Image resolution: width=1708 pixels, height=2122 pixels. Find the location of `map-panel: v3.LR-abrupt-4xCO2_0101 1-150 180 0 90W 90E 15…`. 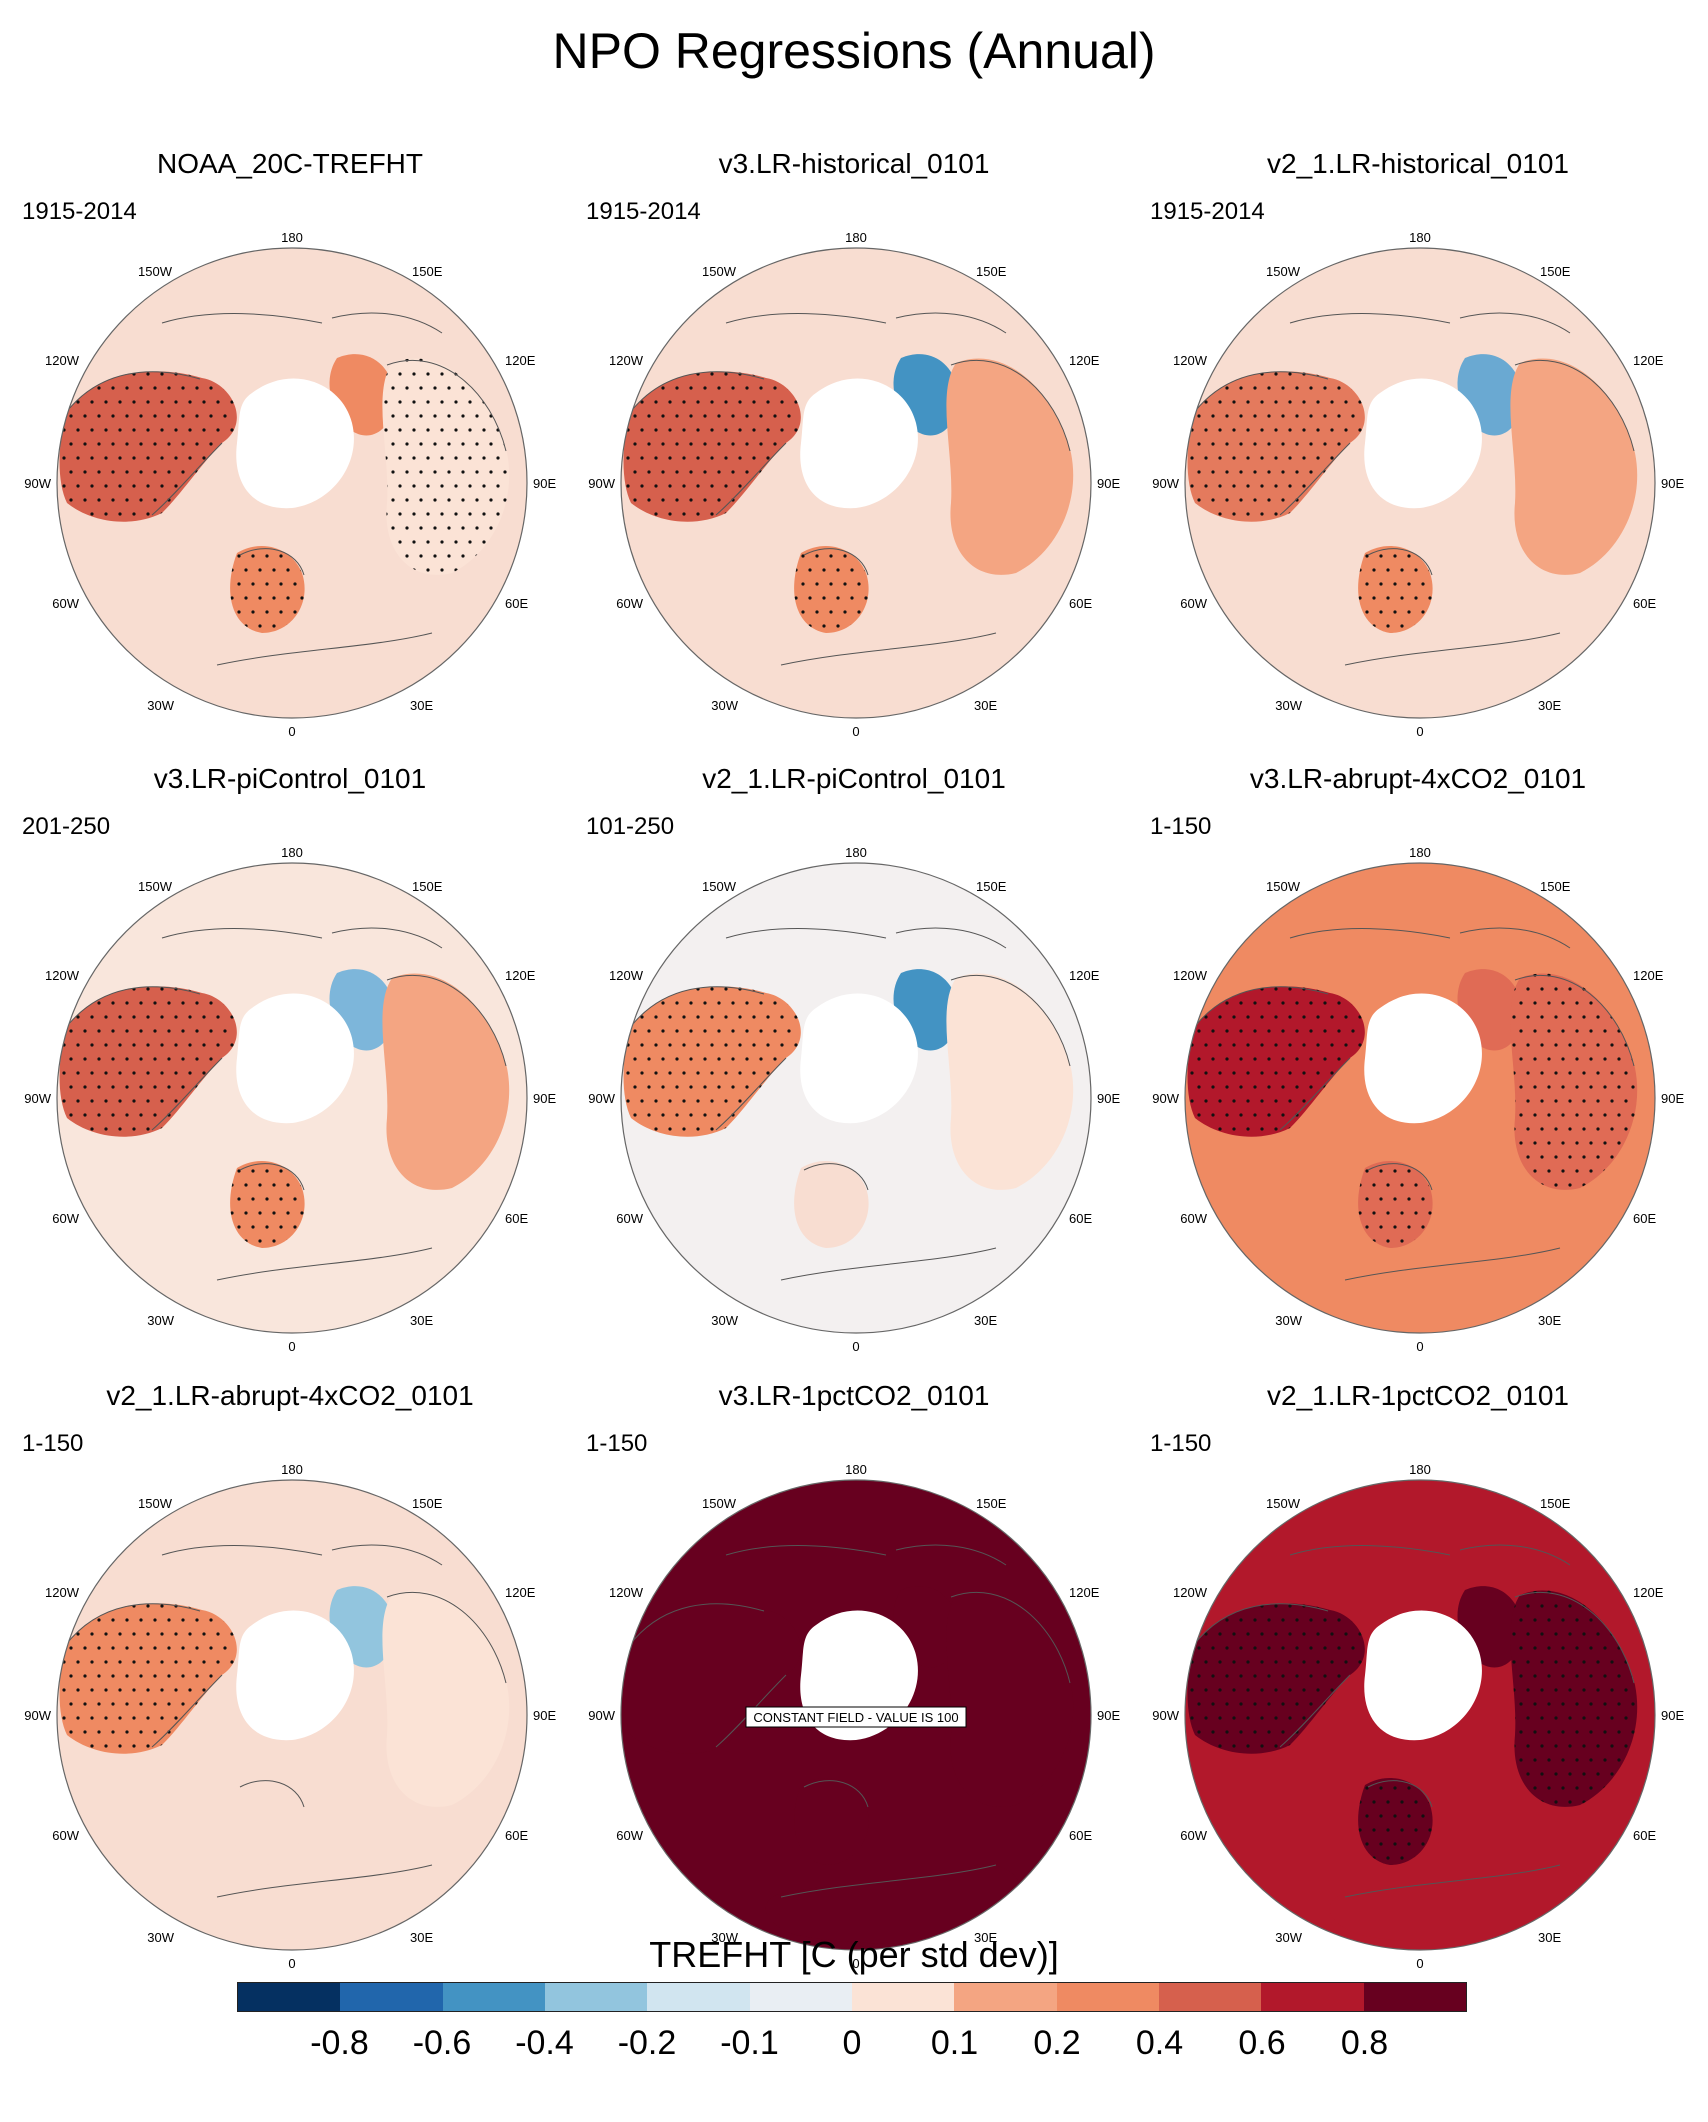

map-panel: v3.LR-abrupt-4xCO2_0101 1-150 180 0 90W 90E 15… is located at coordinates (1418, 1068).